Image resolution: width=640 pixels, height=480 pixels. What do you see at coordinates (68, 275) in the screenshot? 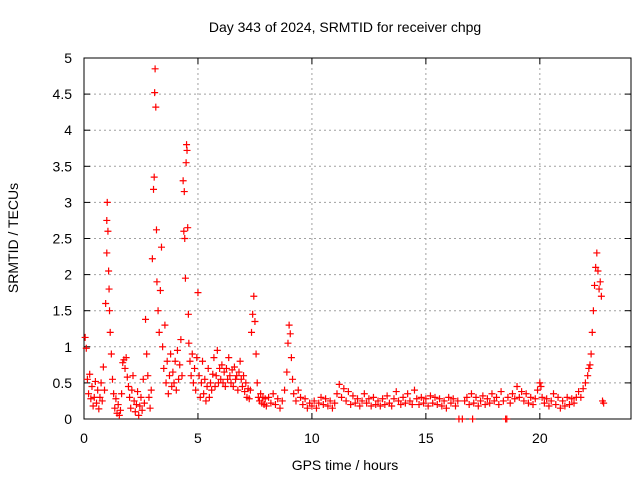
I see `y-tick-label: 2` at bounding box center [68, 275].